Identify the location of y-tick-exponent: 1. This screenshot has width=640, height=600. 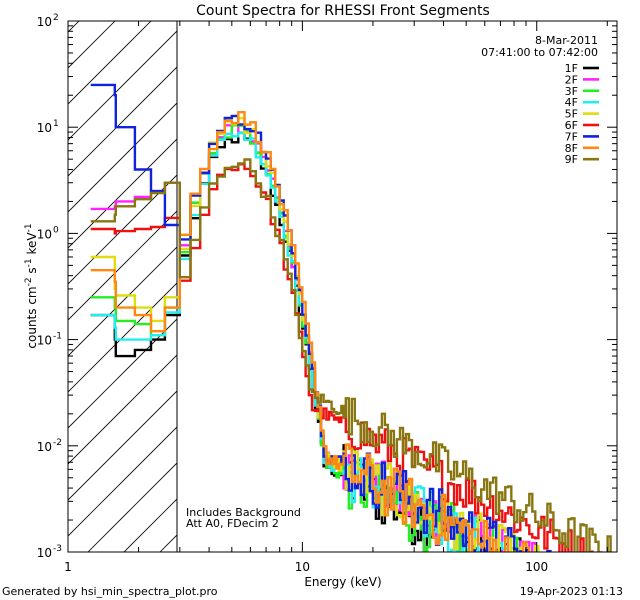
(56, 124).